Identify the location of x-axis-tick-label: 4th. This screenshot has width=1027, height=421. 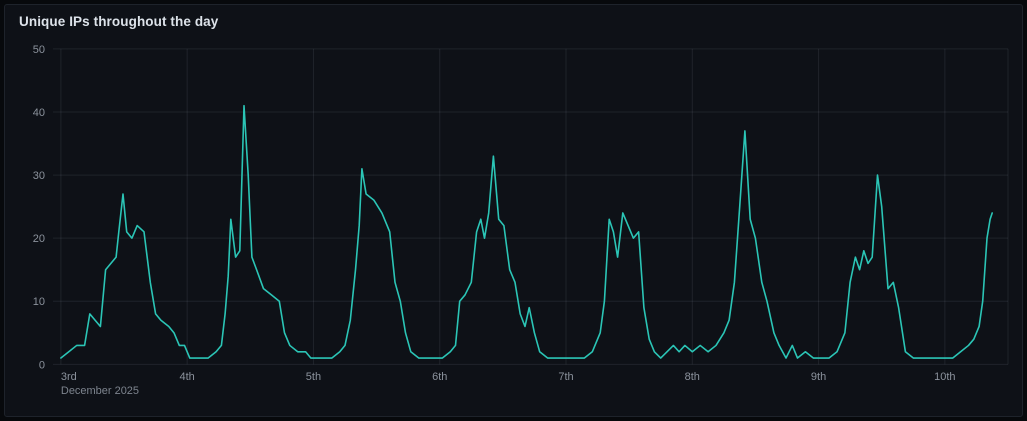
(187, 377).